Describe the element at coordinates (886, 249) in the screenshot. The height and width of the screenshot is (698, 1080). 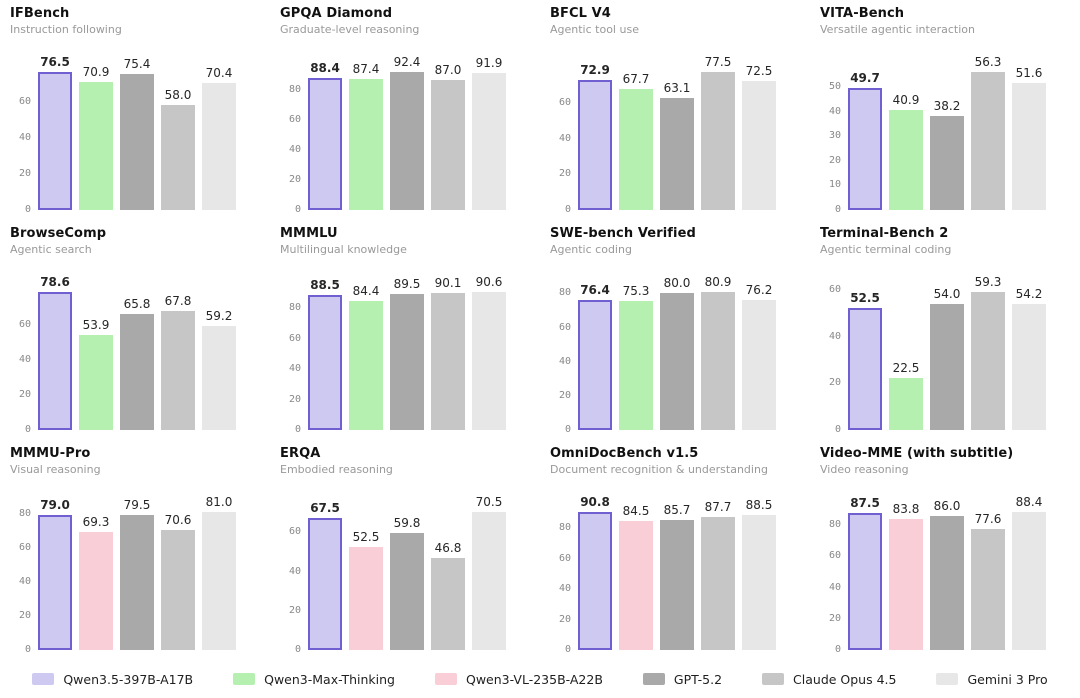
I see `chart-subtitle: Agentic terminal coding` at that location.